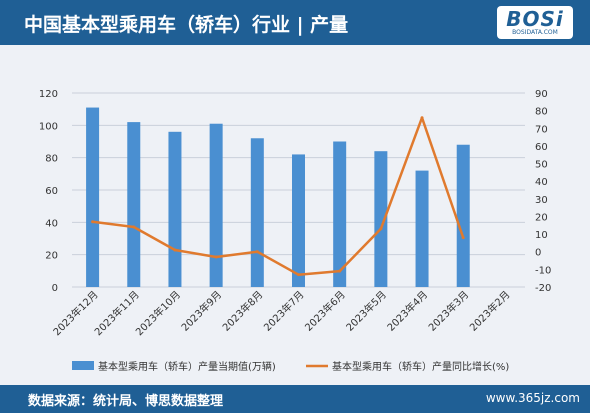  What do you see at coordinates (541, 112) in the screenshot?
I see `y-right-tick-label: 80` at bounding box center [541, 112].